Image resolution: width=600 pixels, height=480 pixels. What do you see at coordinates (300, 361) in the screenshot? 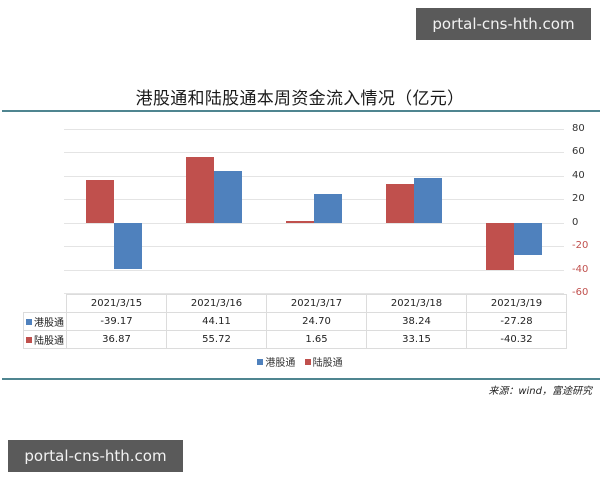
I see `chart-legend: 港股通 陆股通` at bounding box center [300, 361].